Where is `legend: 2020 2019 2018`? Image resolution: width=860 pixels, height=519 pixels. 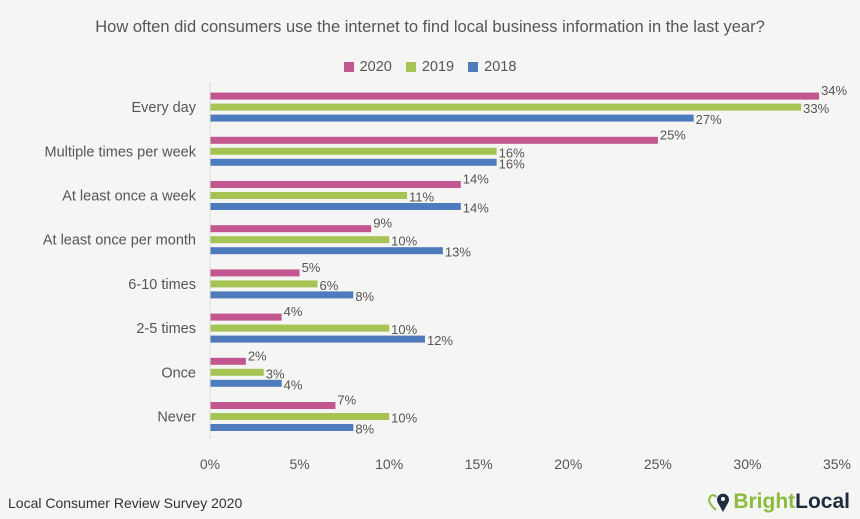
legend: 2020 2019 2018 is located at coordinates (430, 67).